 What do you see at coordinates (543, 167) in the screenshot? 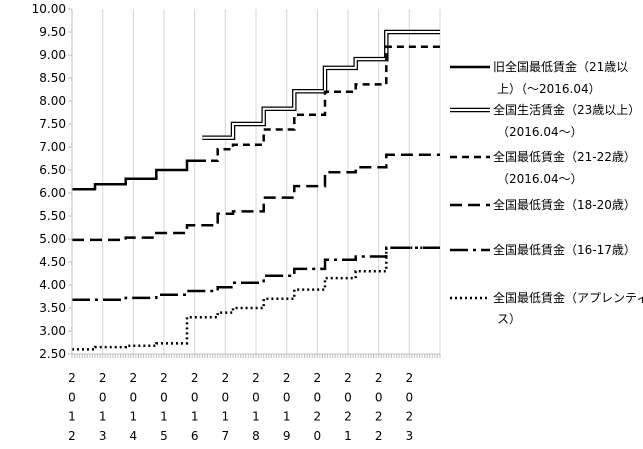
I see `legend-item: 全国最低賃金（21-22歳） （2016.04～）` at bounding box center [543, 167].